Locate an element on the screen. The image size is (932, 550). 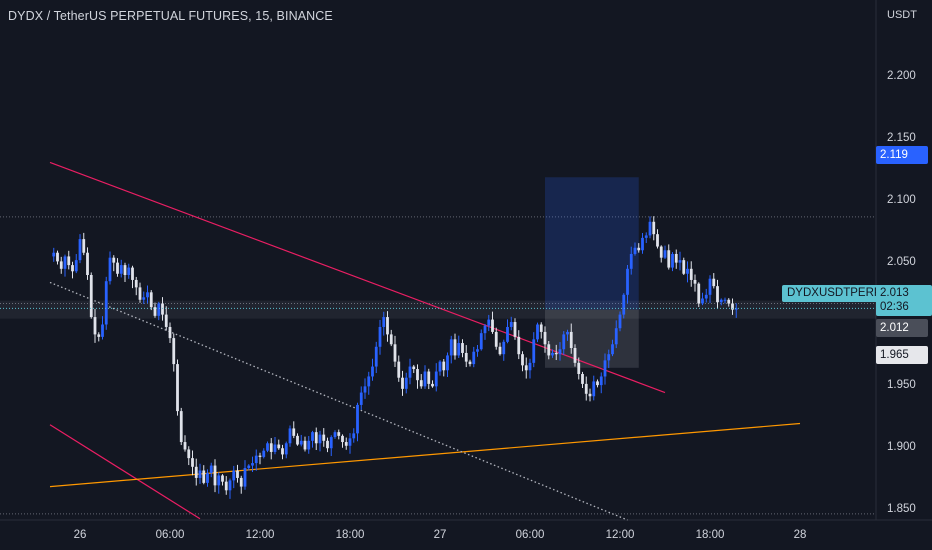
price-scale is located at coordinates (904, 275).